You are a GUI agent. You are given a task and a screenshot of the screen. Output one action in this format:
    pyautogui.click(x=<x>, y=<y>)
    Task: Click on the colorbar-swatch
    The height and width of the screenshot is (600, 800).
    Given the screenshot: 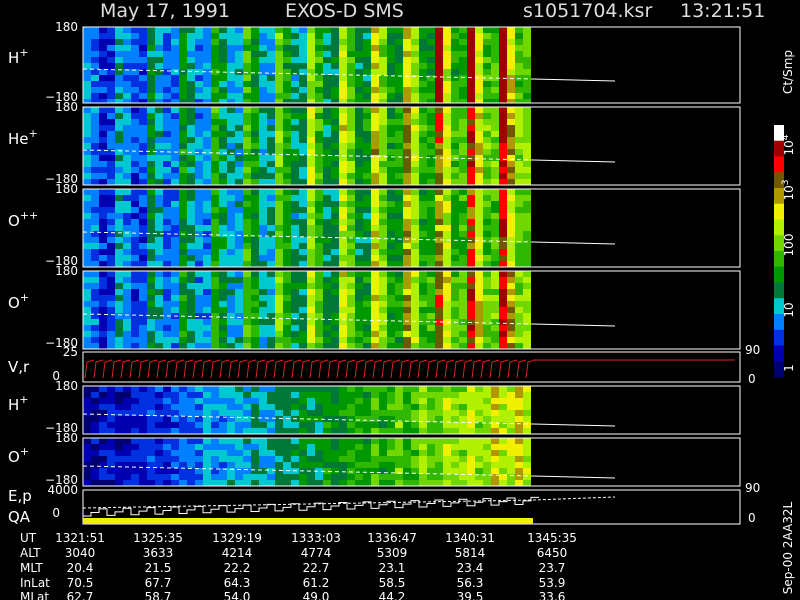 What is the action you would take?
    pyautogui.click(x=779, y=196)
    